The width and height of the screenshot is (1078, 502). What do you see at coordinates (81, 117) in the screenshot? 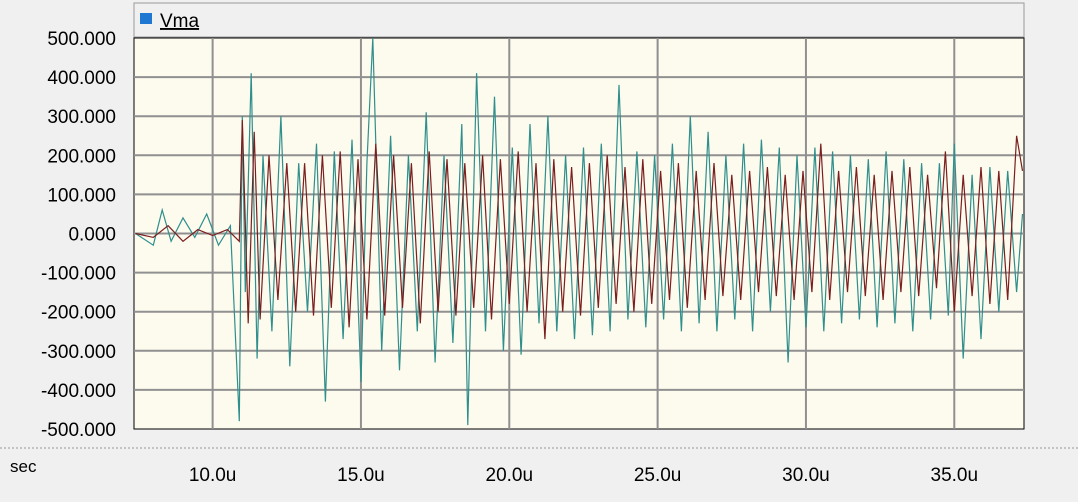
I see `y-tick-label: 300.000` at bounding box center [81, 117].